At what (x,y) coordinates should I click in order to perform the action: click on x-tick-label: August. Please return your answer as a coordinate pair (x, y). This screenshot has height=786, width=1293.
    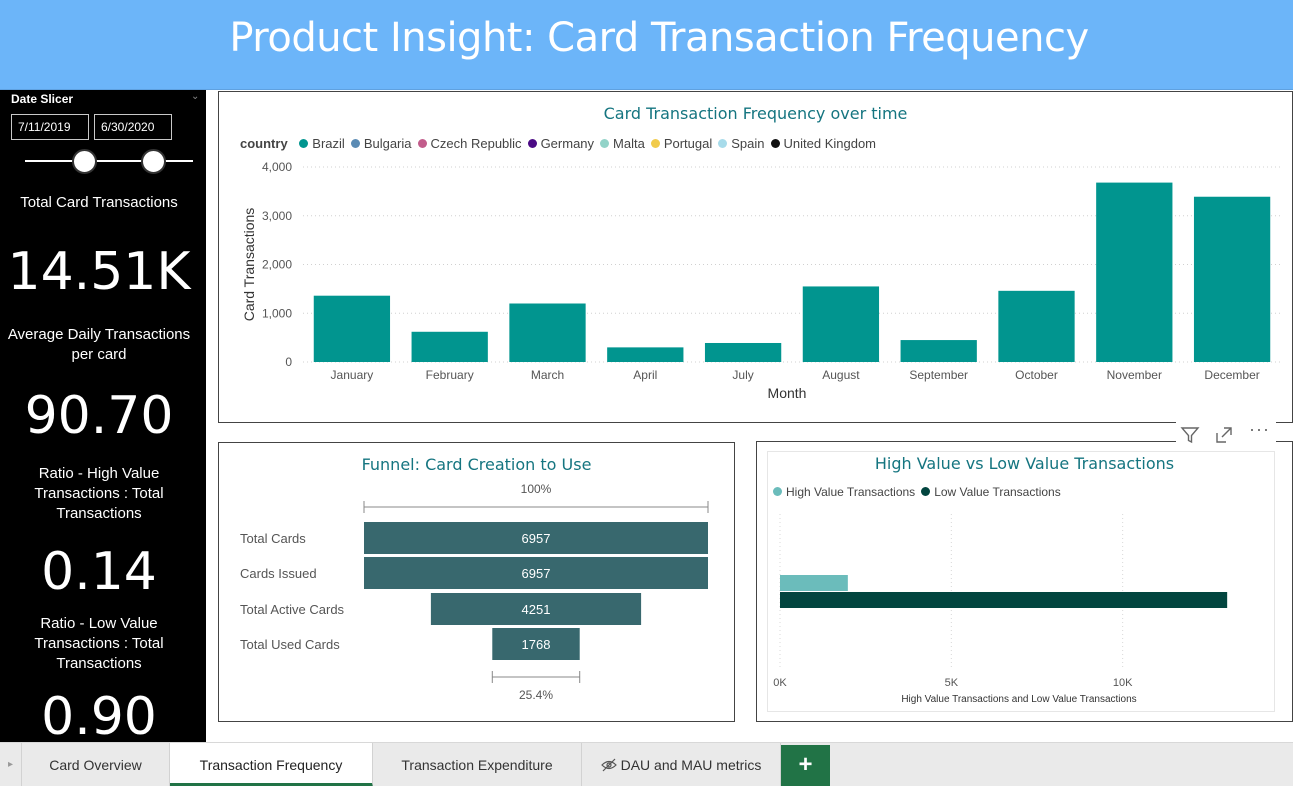
    Looking at the image, I should click on (841, 375).